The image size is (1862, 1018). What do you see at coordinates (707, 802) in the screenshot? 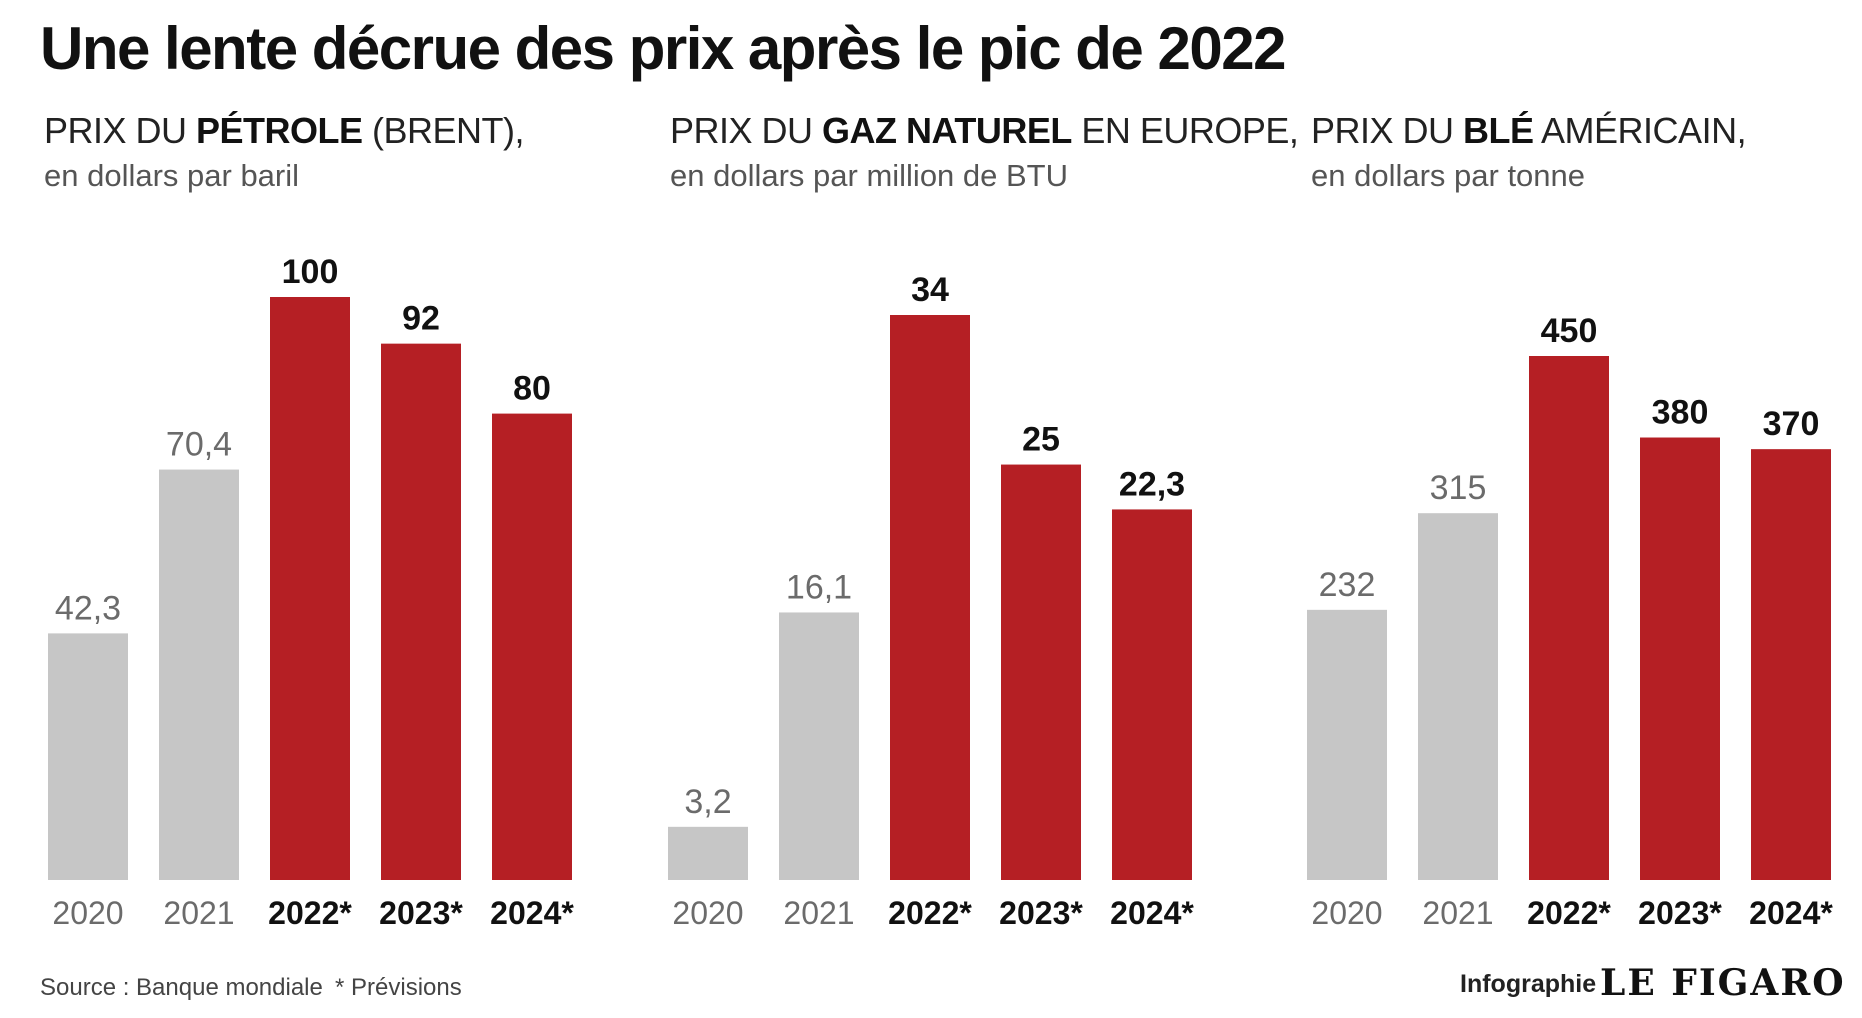
I see `value-label-gaz: 3,2` at bounding box center [707, 802].